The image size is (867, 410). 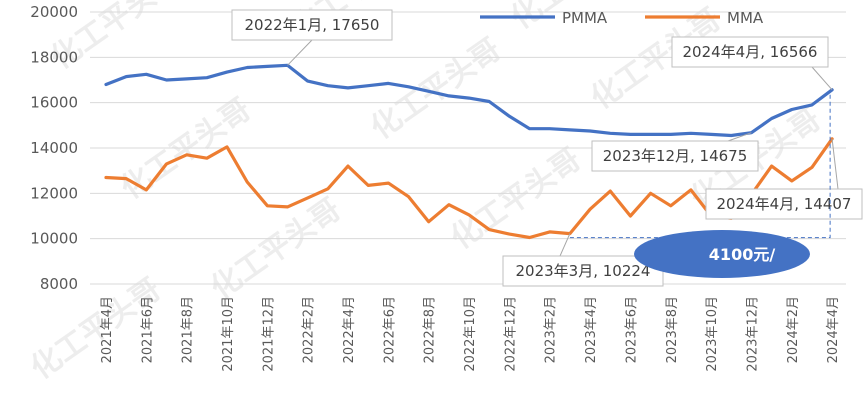 I want to click on y-tick-label: 16000, so click(x=54, y=103).